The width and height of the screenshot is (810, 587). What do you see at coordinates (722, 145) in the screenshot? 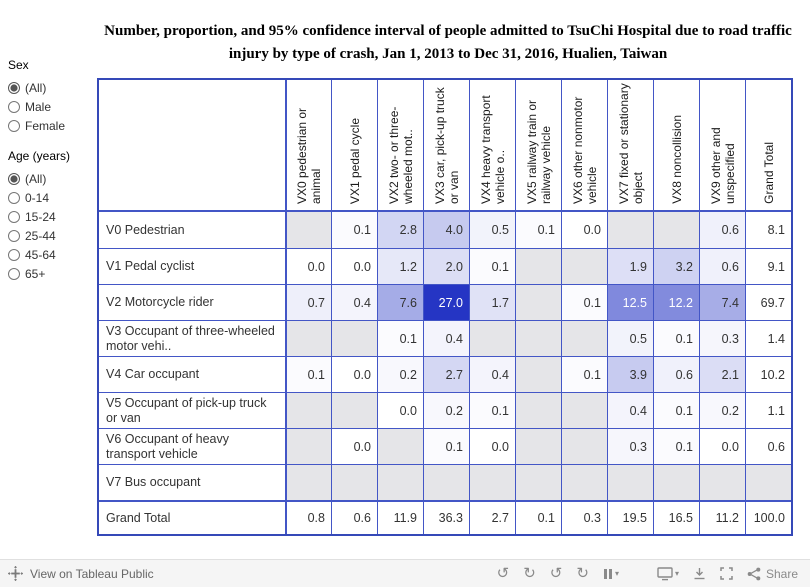
I see `column-header: VX9 other and unspecified` at bounding box center [722, 145].